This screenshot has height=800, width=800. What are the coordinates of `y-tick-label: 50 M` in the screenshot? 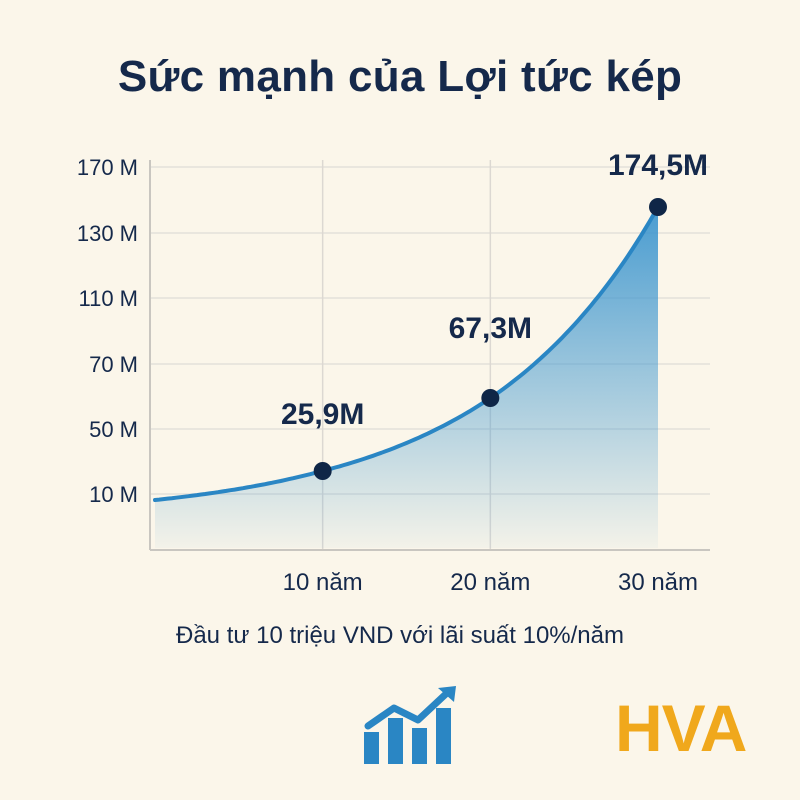 It's located at (113, 429).